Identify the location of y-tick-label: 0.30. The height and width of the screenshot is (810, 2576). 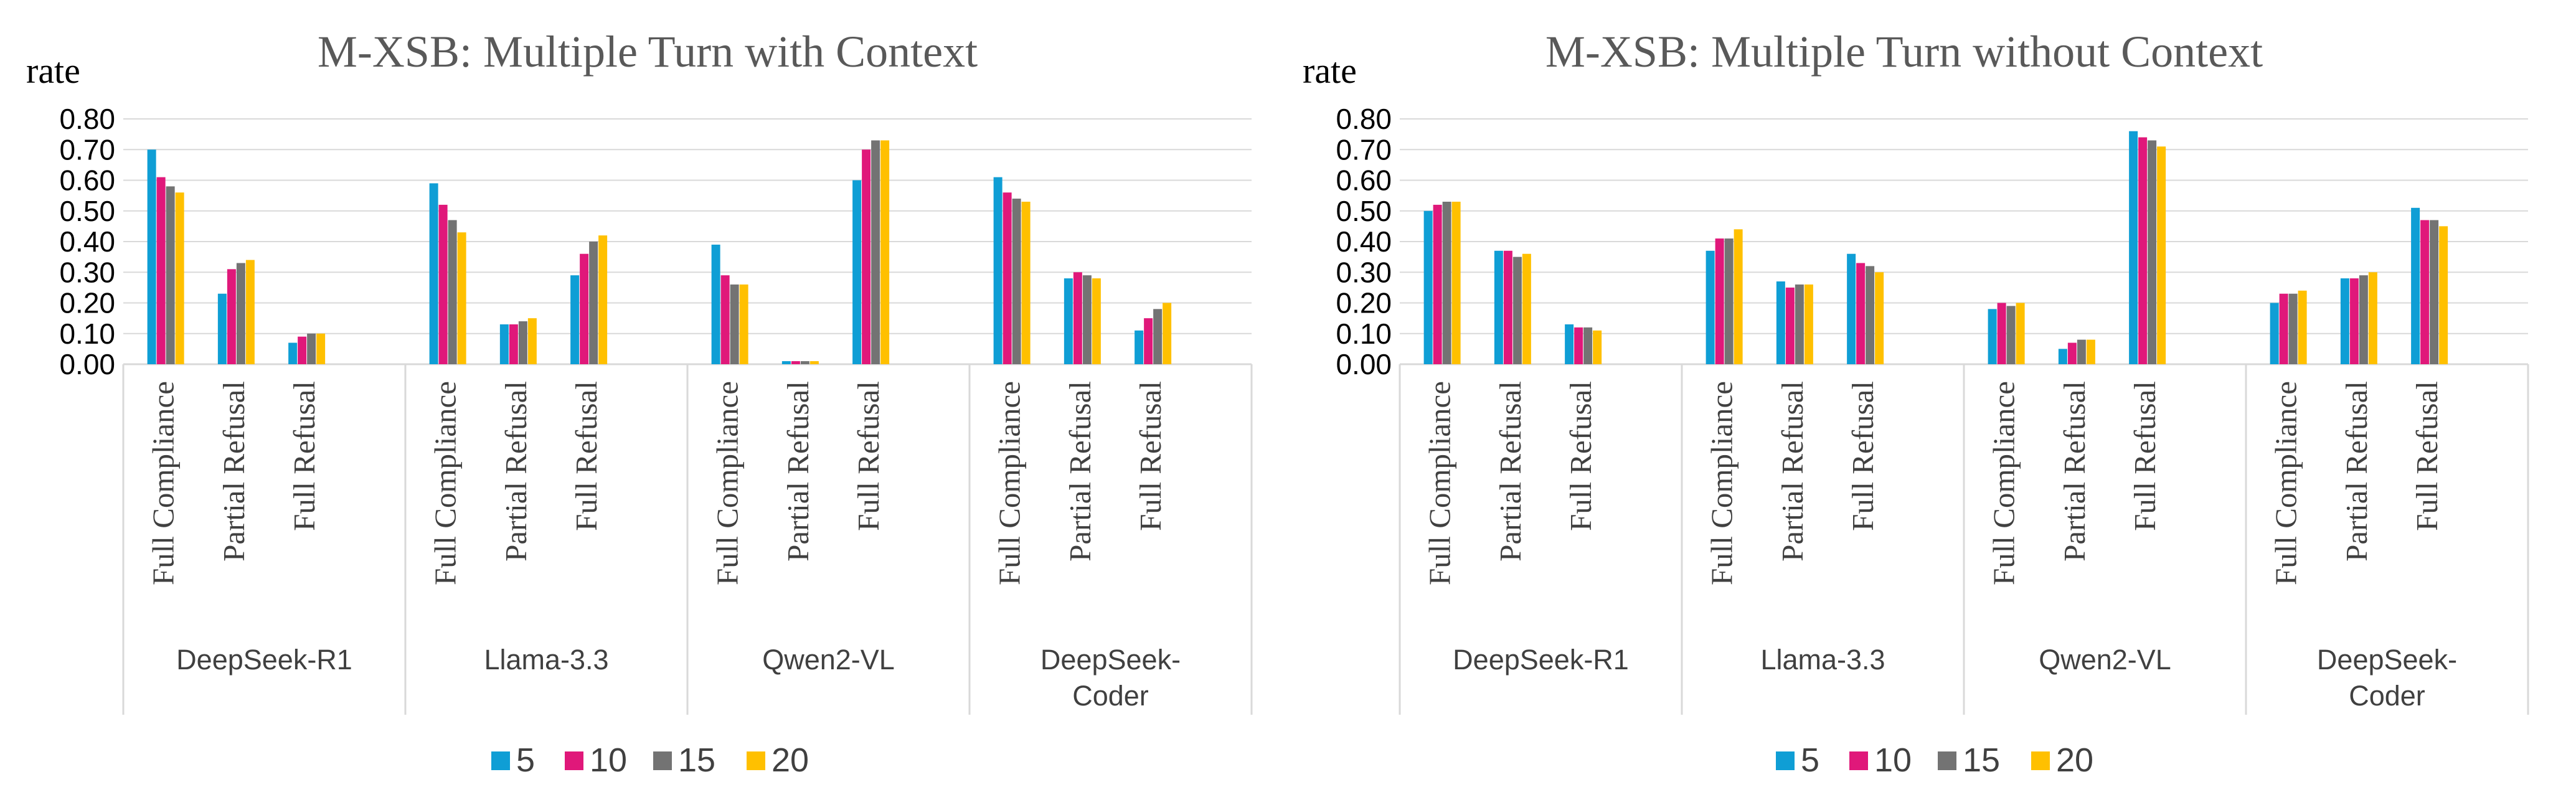
(1364, 272).